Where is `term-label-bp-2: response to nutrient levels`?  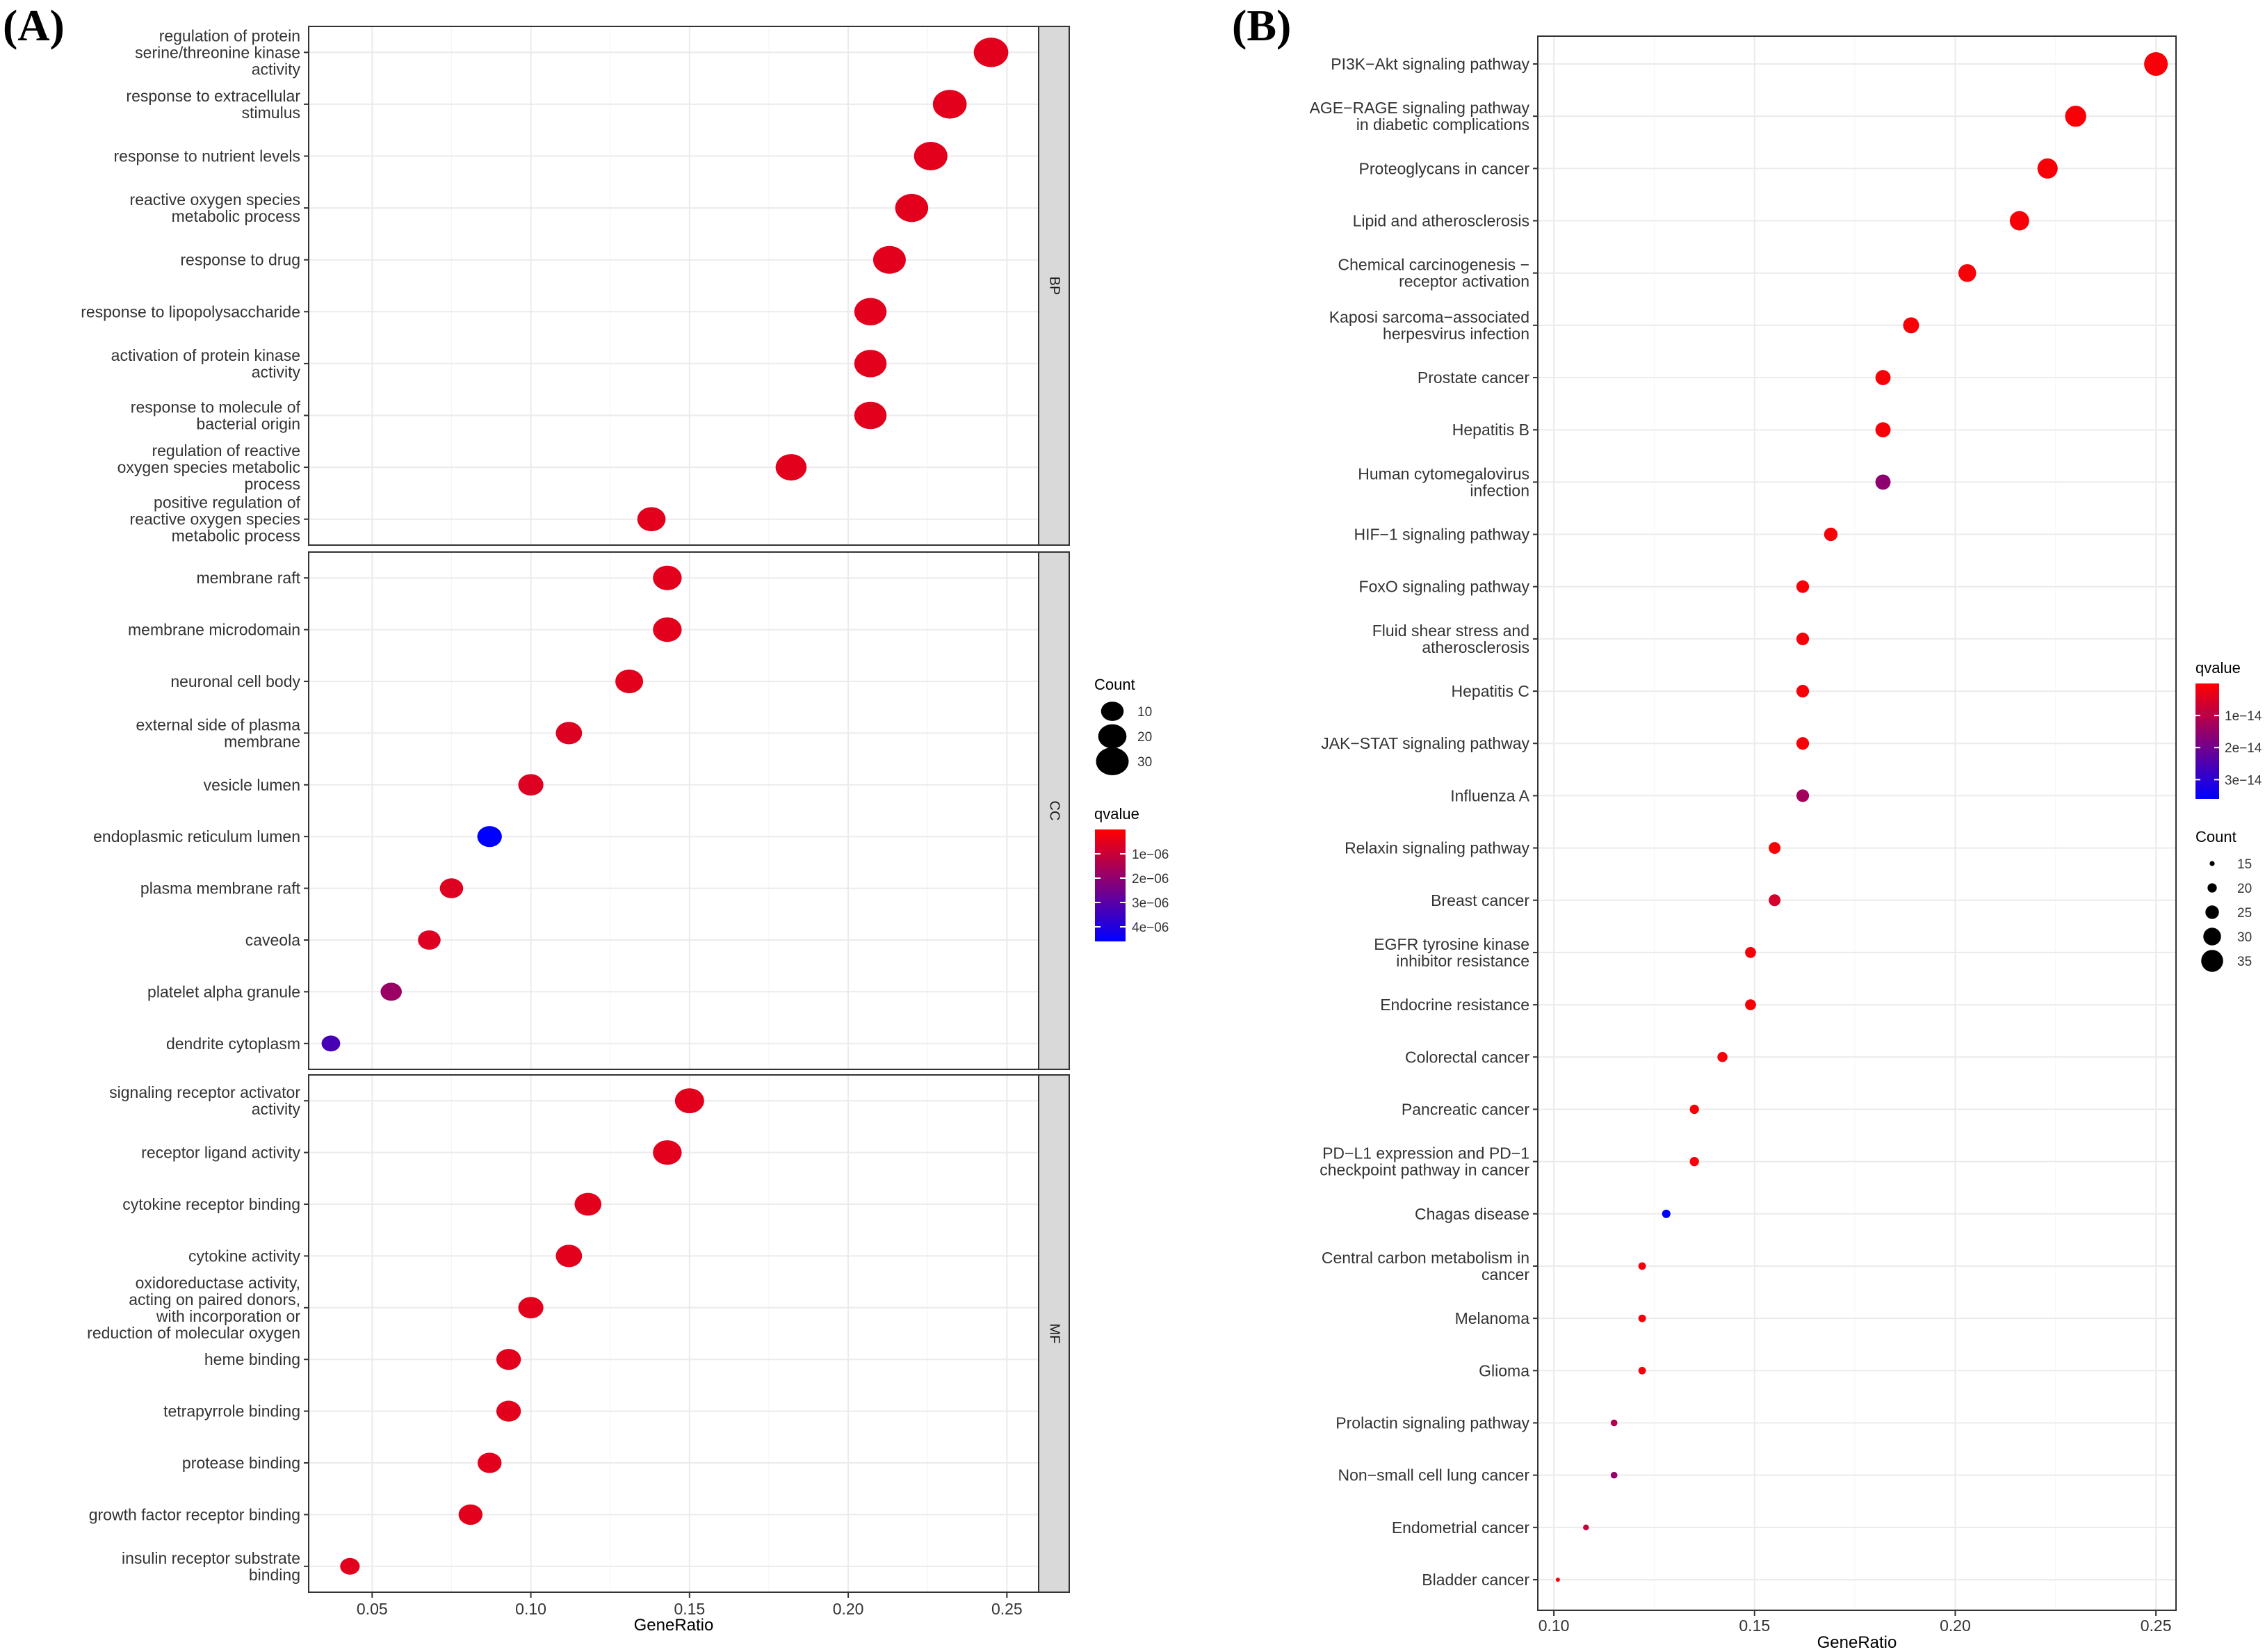
term-label-bp-2: response to nutrient levels is located at coordinates (207, 156).